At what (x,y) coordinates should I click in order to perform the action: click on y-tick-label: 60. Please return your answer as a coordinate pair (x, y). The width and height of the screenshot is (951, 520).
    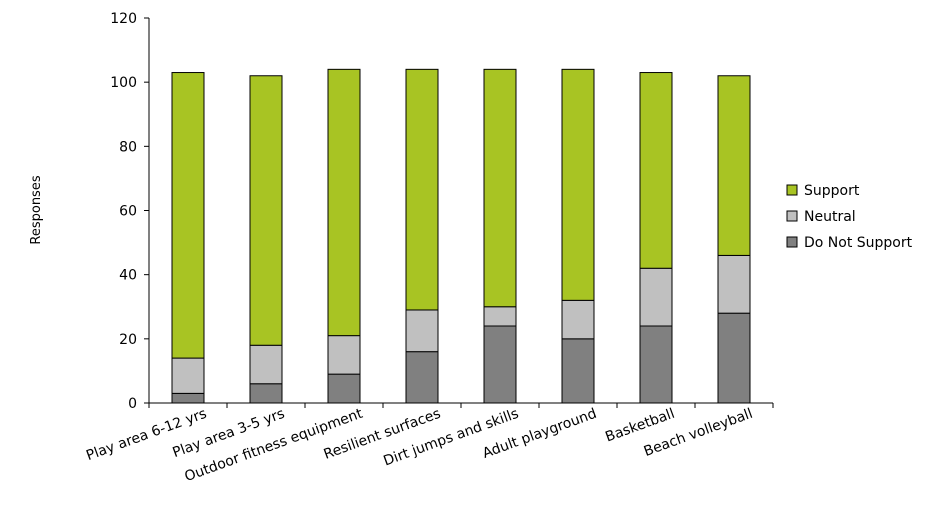
    Looking at the image, I should click on (128, 212).